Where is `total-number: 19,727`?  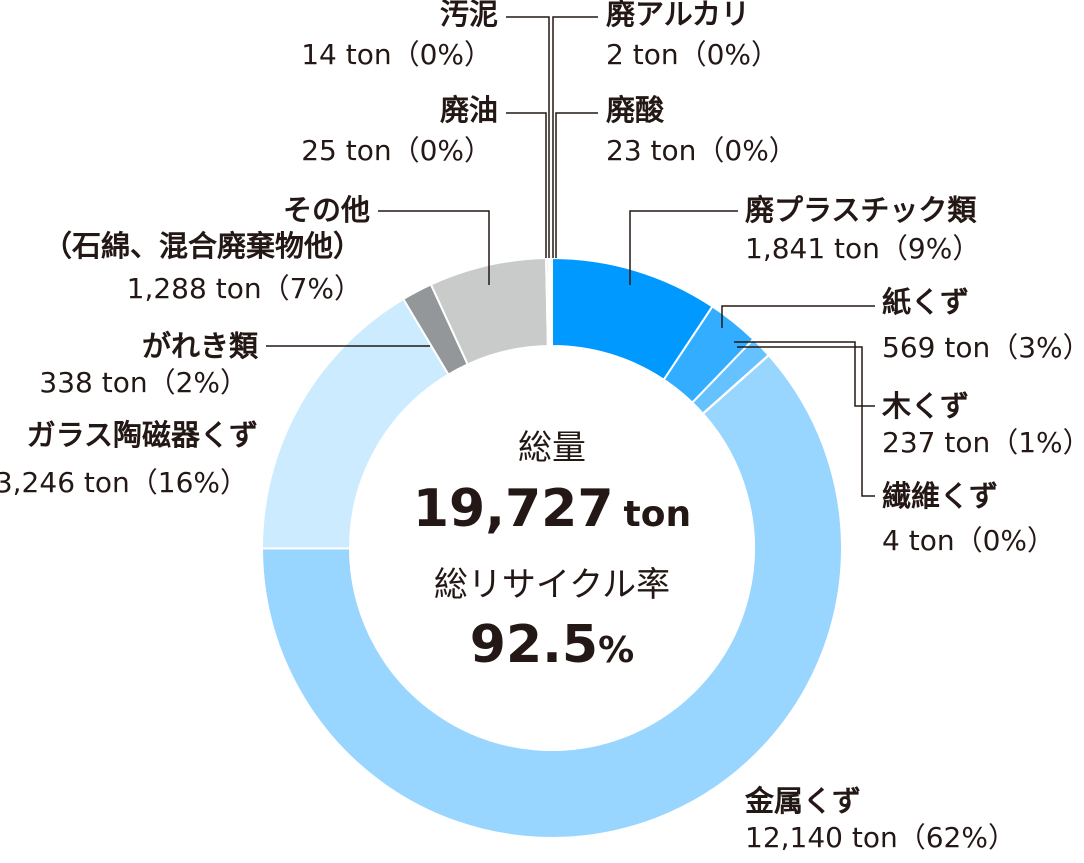 total-number: 19,727 is located at coordinates (513, 509).